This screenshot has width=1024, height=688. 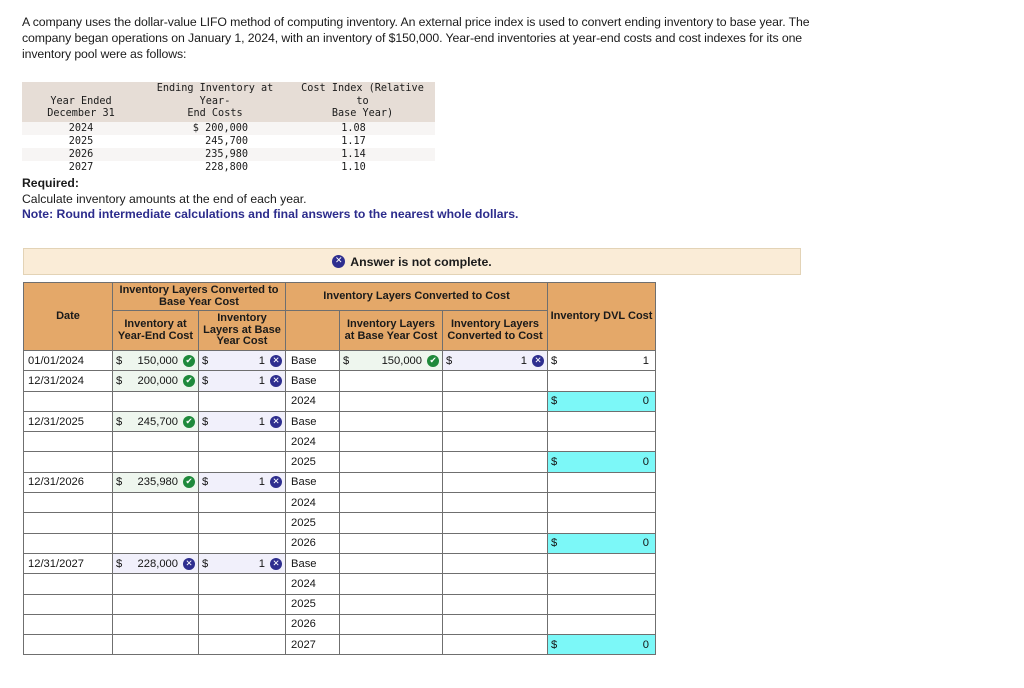 What do you see at coordinates (313, 523) in the screenshot?
I see `cell-layer-label: 2025` at bounding box center [313, 523].